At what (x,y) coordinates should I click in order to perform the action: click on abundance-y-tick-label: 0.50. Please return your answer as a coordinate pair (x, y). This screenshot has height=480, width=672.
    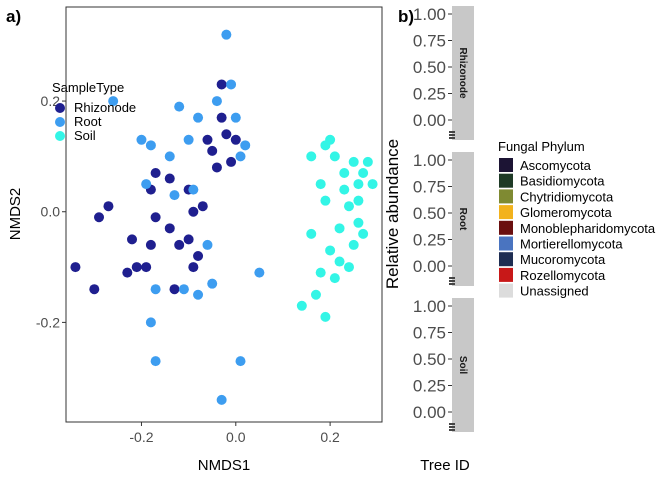
    Looking at the image, I should click on (429, 213).